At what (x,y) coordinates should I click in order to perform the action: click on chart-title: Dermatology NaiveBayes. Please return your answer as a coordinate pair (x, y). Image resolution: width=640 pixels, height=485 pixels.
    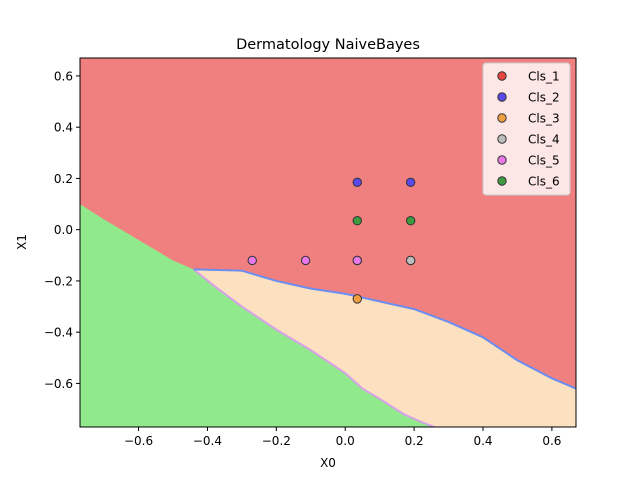
    Looking at the image, I should click on (328, 45).